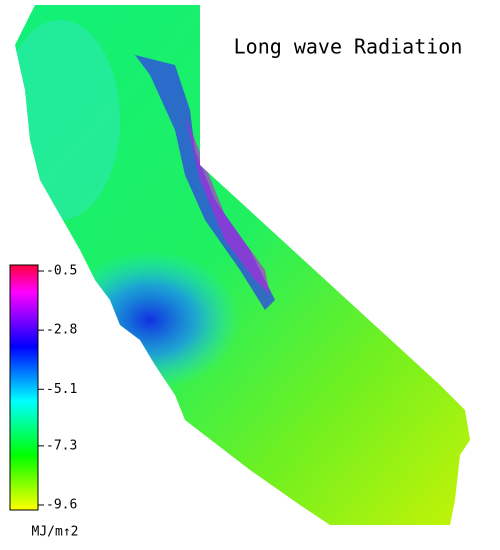  Describe the element at coordinates (55, 532) in the screenshot. I see `colorbar-unit: MJ/m↑2` at that location.